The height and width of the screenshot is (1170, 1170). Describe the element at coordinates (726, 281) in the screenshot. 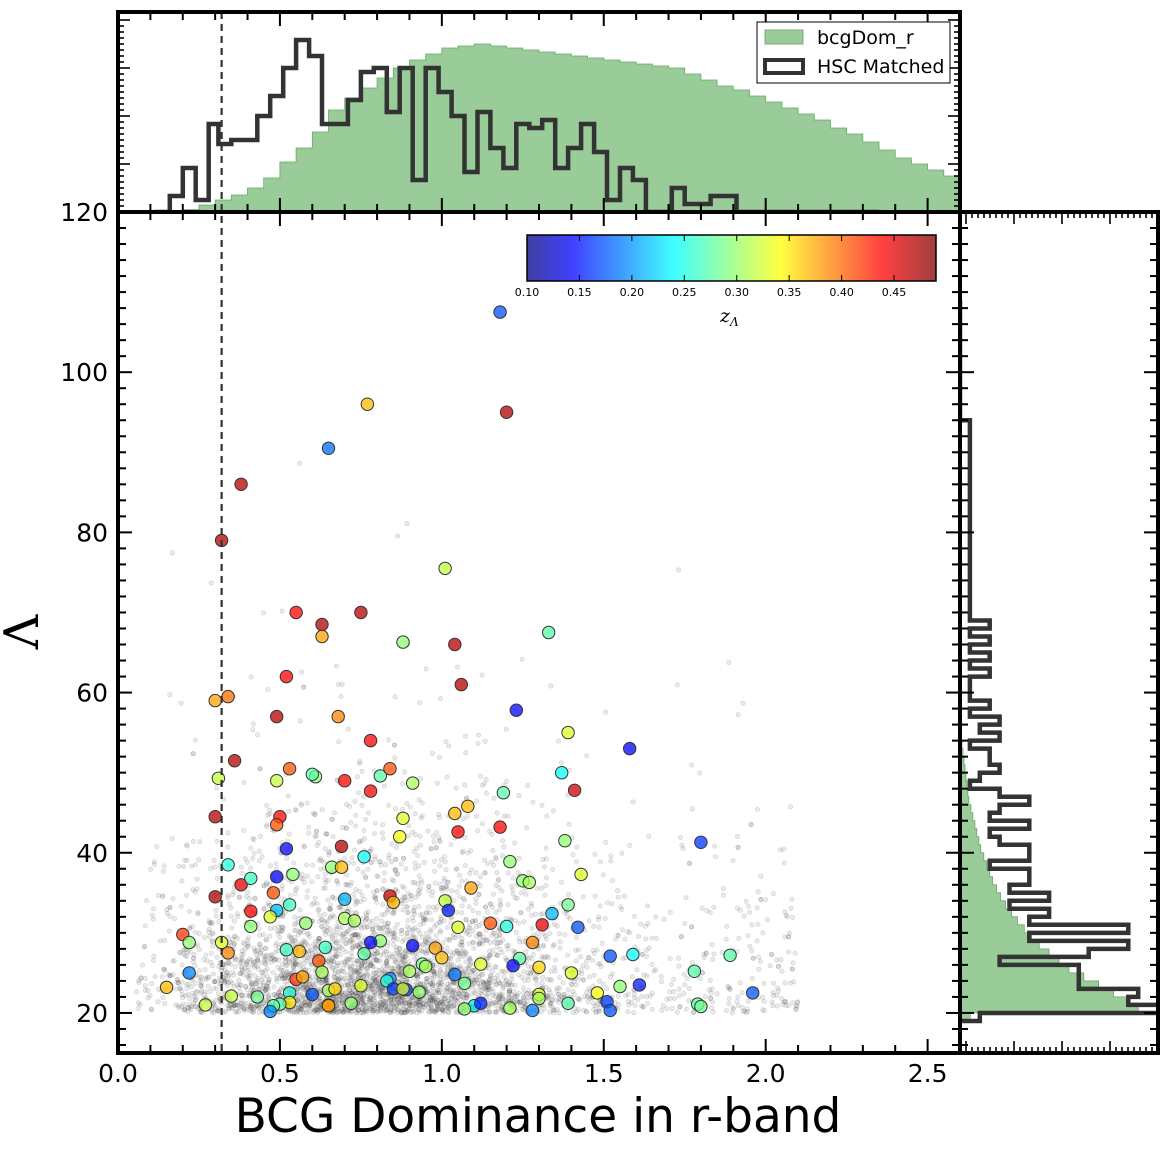

I see `colorbar: 0.10 0.15 0.20 0.25 0.30 0.35 0.40 0.45 zΛ` at that location.